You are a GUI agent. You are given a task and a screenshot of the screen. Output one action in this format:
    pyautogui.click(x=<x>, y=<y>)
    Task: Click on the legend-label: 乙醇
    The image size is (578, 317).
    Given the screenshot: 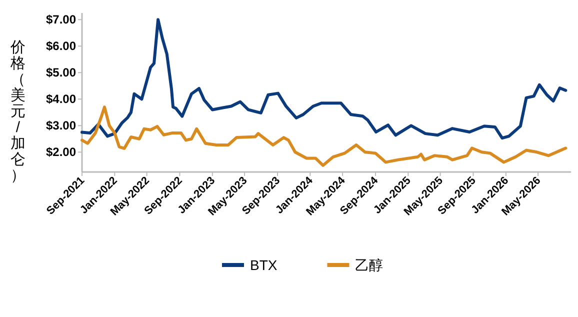 What is the action you would take?
    pyautogui.click(x=369, y=265)
    